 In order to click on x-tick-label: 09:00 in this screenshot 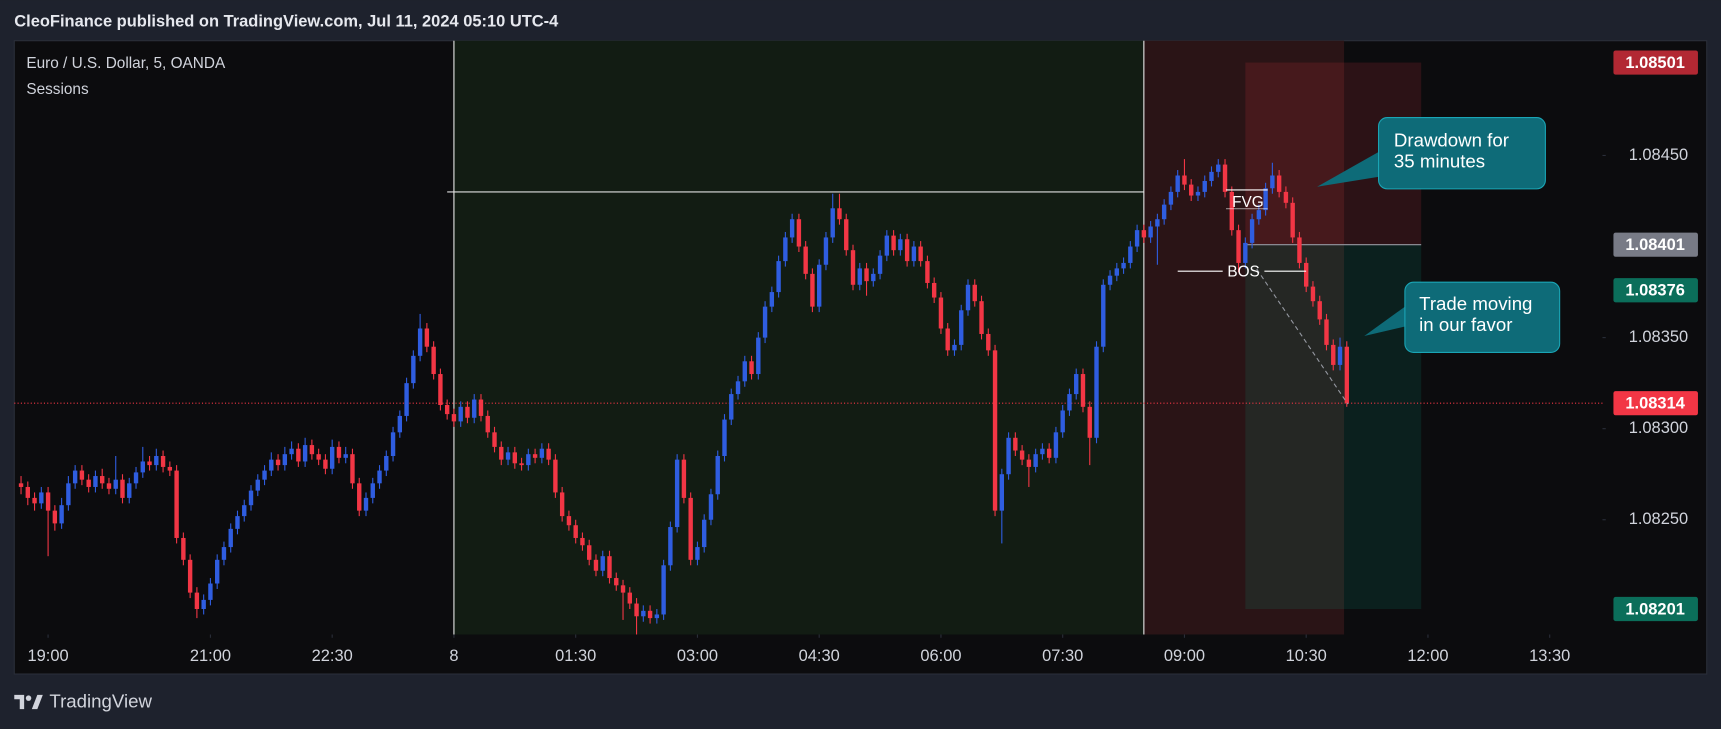, I will do `click(1184, 656)`.